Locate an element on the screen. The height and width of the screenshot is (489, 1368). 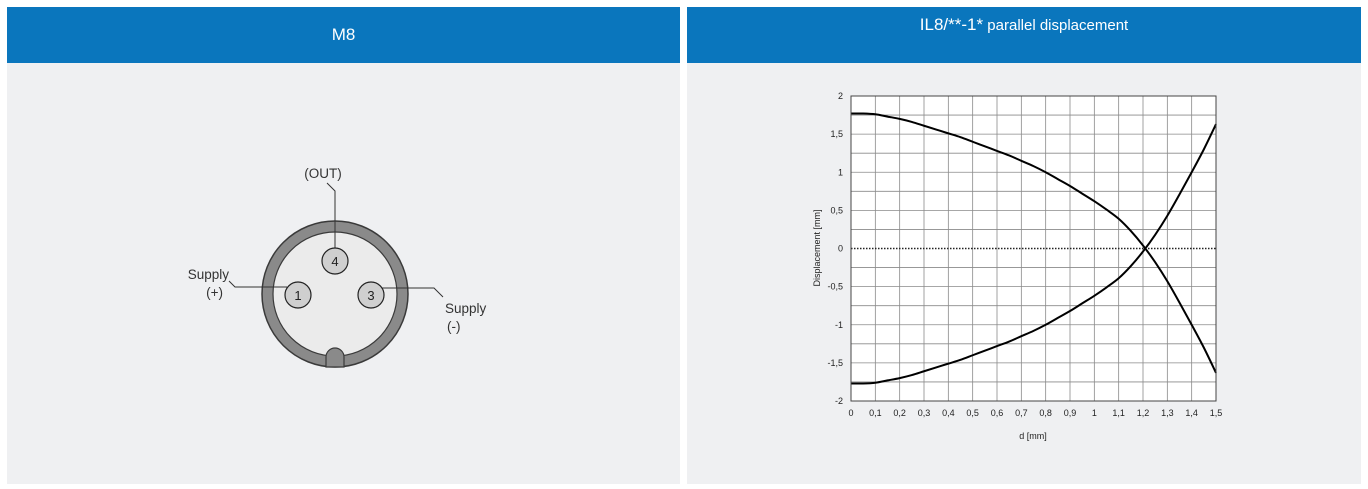
pin-1-label-line2: (+) is located at coordinates (214, 292).